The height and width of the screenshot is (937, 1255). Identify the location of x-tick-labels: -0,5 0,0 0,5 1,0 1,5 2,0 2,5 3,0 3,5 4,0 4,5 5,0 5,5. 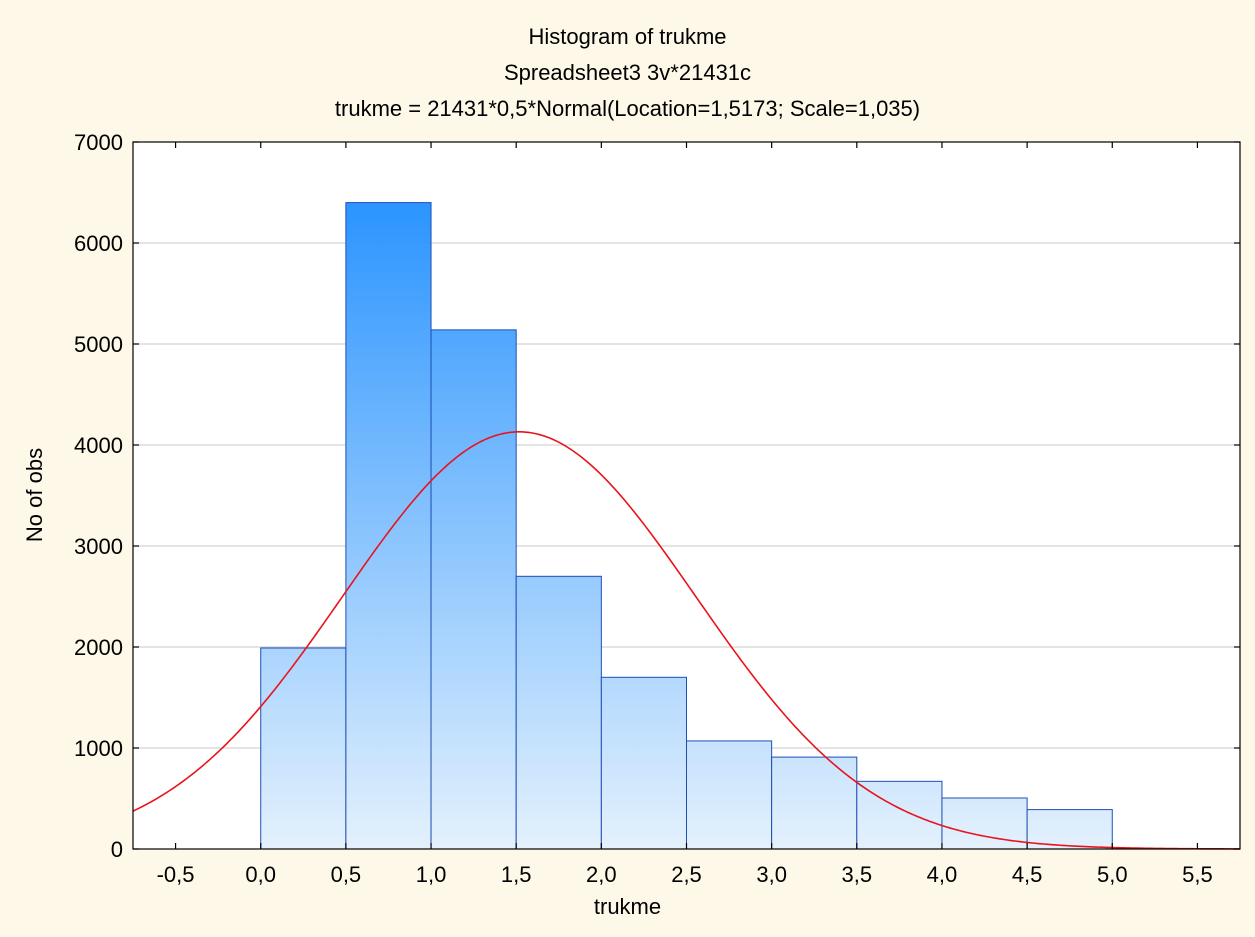
(685, 874).